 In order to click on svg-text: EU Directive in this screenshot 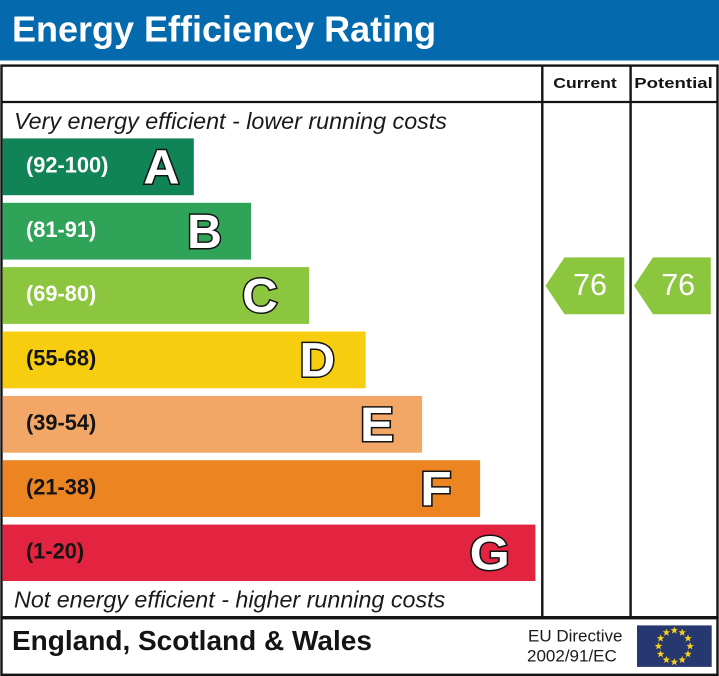, I will do `click(575, 636)`.